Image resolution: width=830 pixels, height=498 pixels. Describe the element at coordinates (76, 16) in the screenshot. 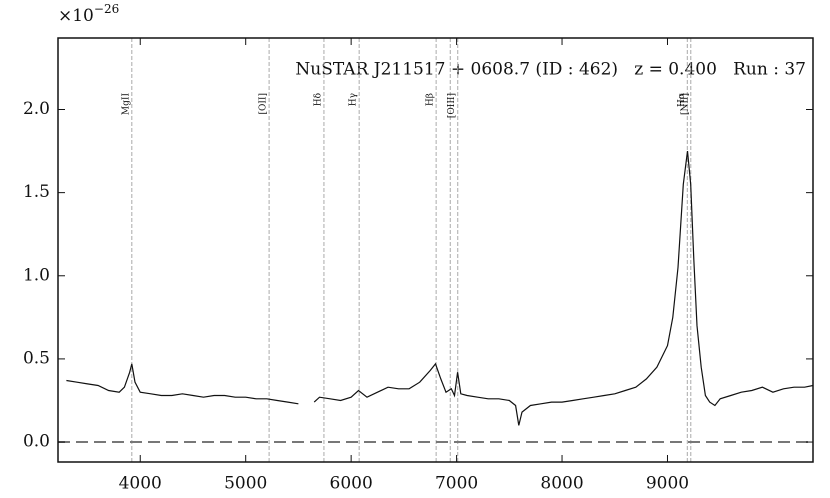

I see `y-multiplier-base: ×10` at that location.